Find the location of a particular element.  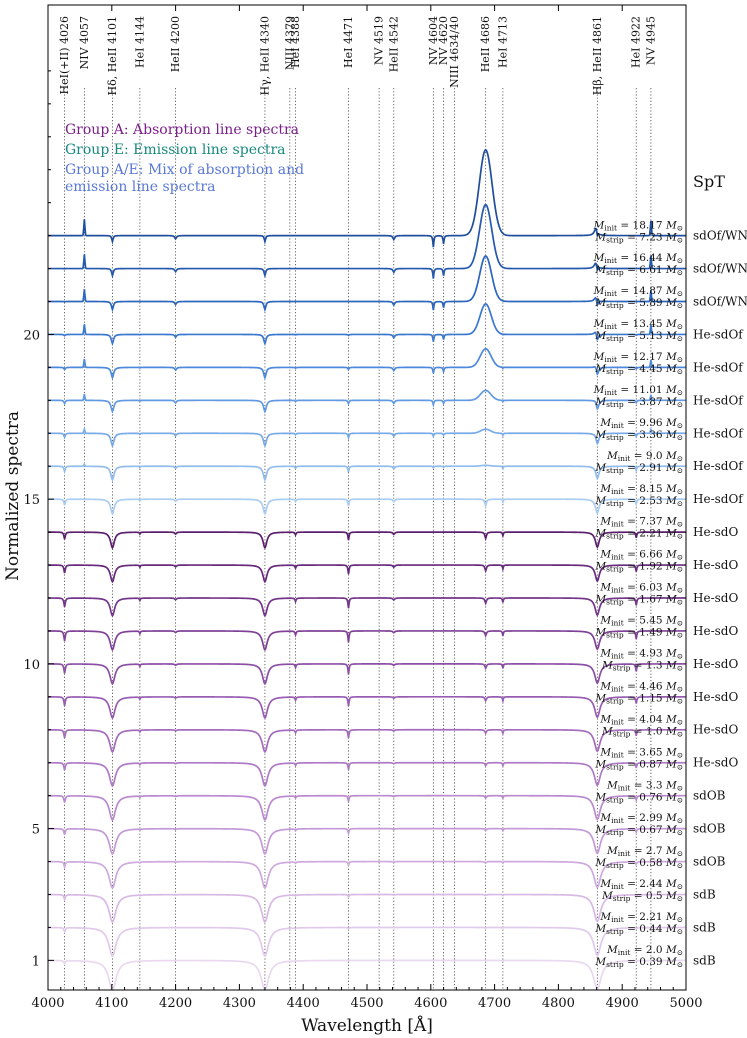

y-tick-label-4: 20 is located at coordinates (31, 335).